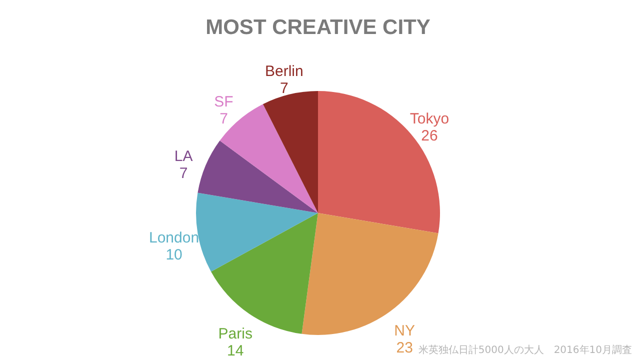  What do you see at coordinates (318, 27) in the screenshot?
I see `chart-title: MOST CREATIVE CITY` at bounding box center [318, 27].